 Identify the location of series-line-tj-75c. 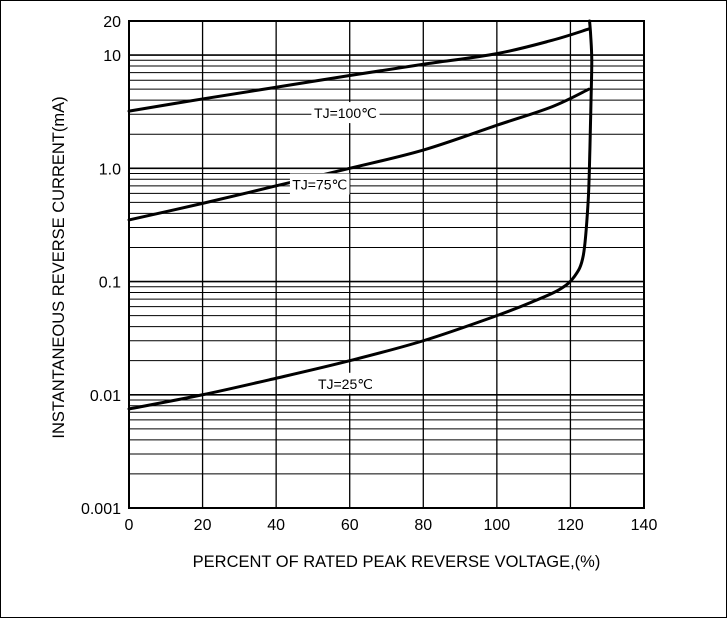
(359, 154).